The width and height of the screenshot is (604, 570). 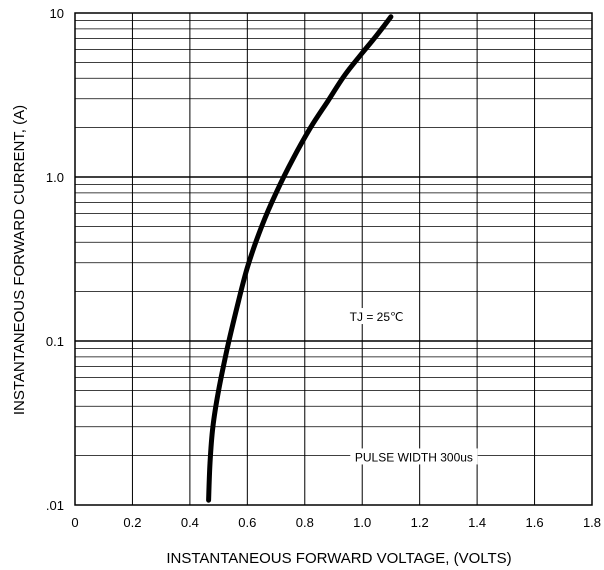 What do you see at coordinates (55, 259) in the screenshot?
I see `y-tick-labels: 10 1.0 0.1 .01` at bounding box center [55, 259].